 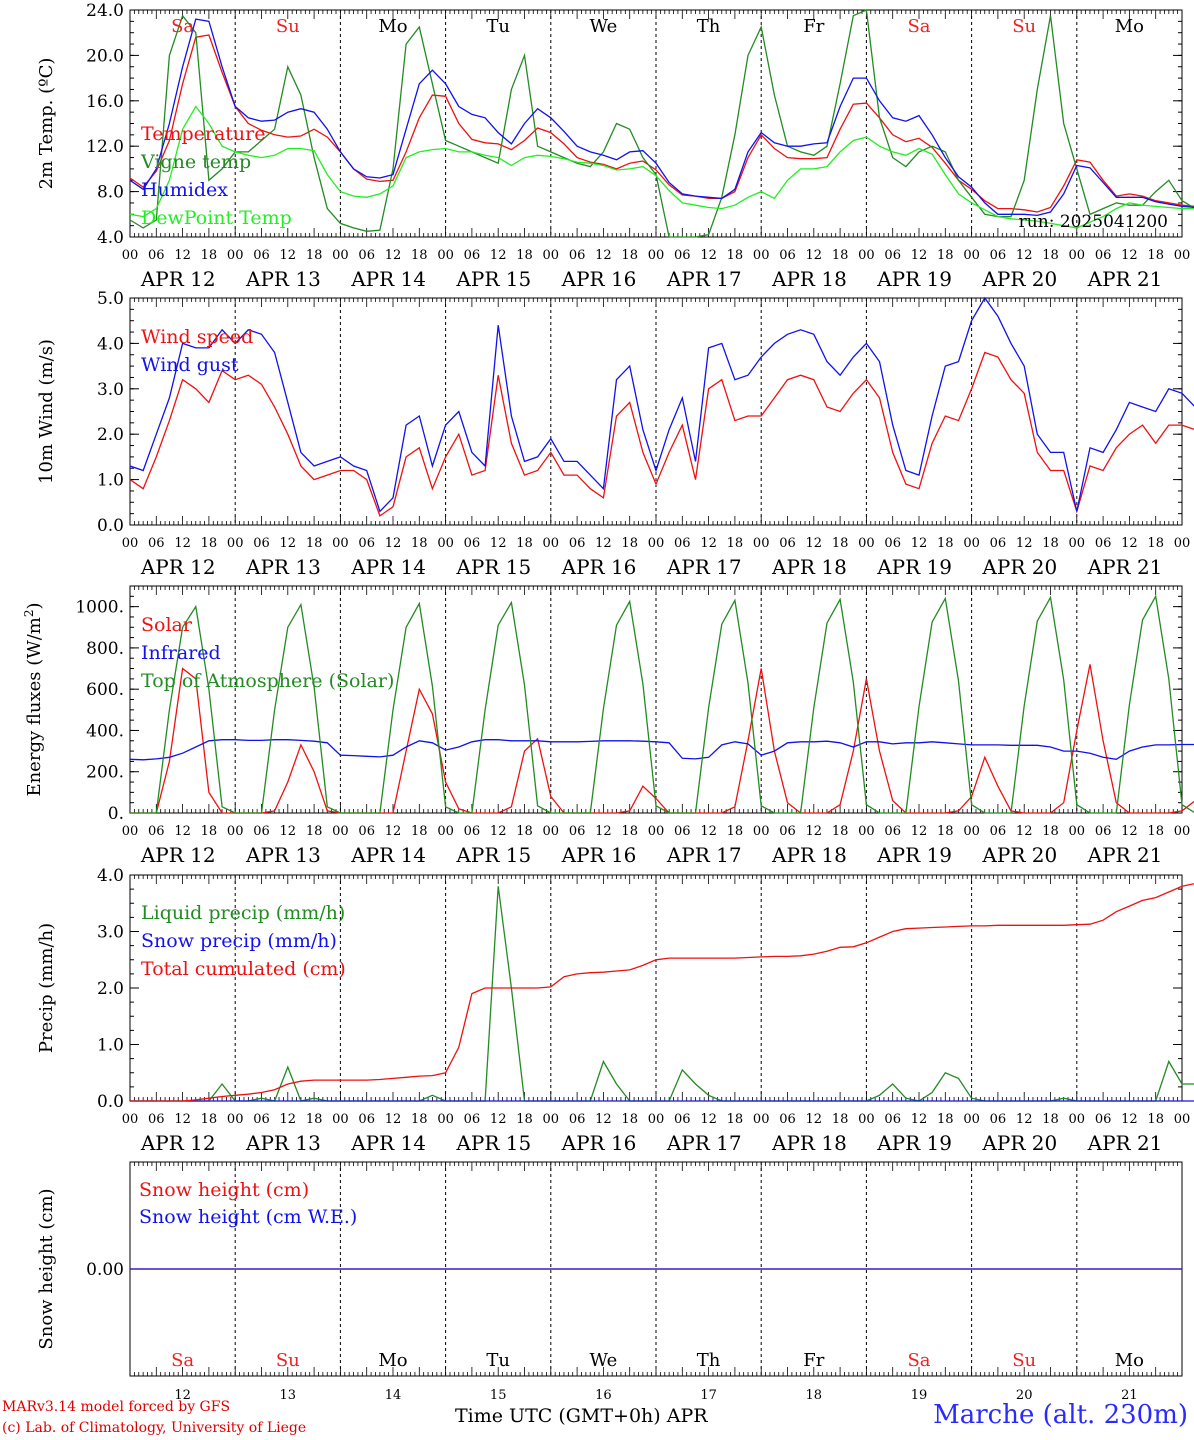 What do you see at coordinates (46, 988) in the screenshot?
I see `y-axis-label: Precip (mm/h)` at bounding box center [46, 988].